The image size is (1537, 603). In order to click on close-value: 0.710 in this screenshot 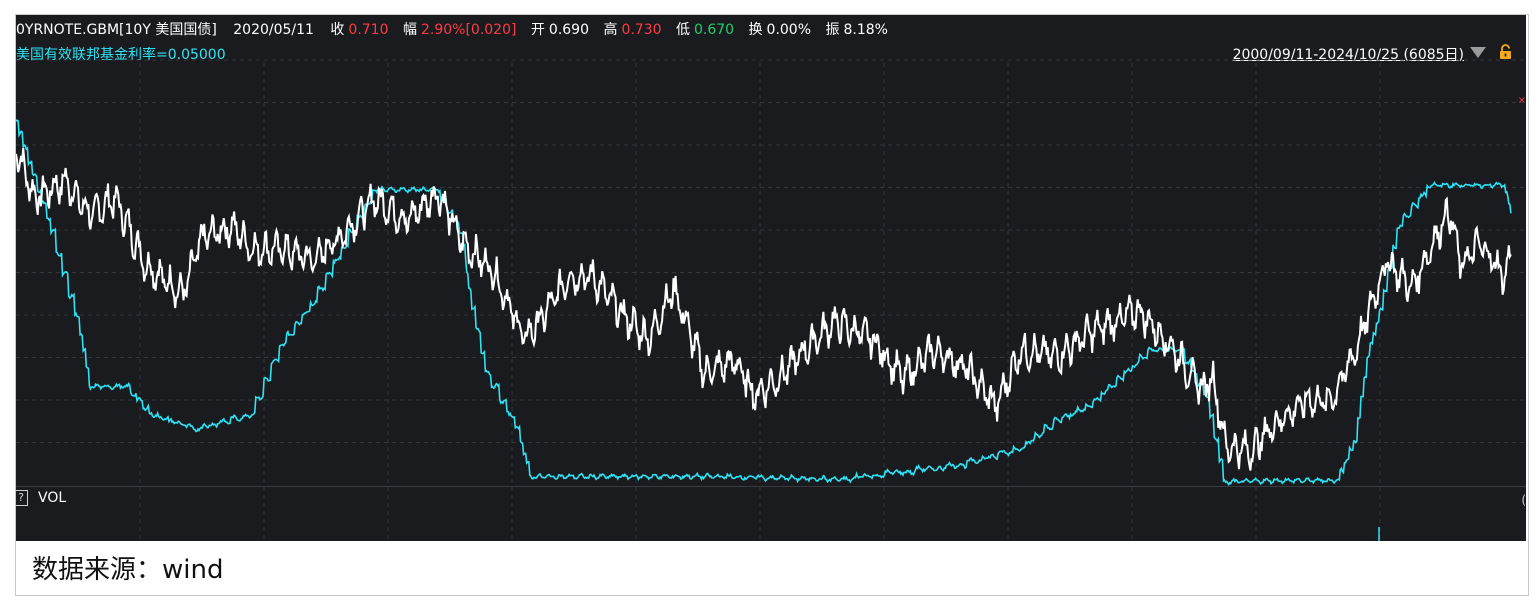, I will do `click(368, 30)`.